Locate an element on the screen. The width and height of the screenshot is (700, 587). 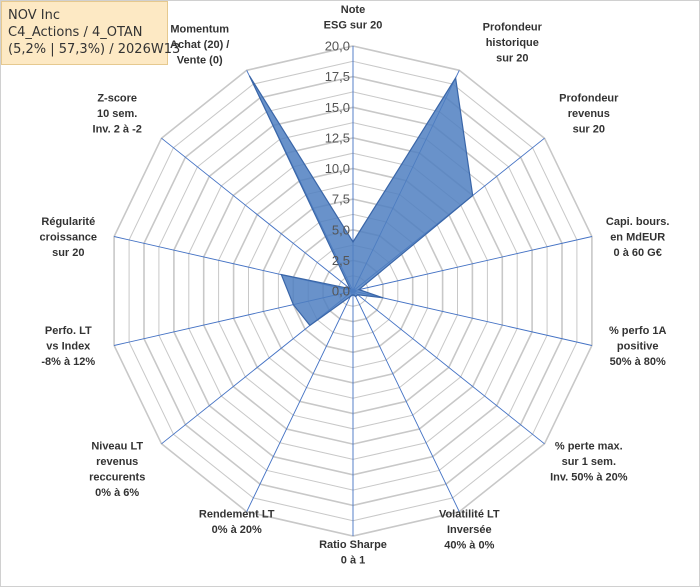
category-label: Régularité croissance sur 20 is located at coordinates (68, 237).